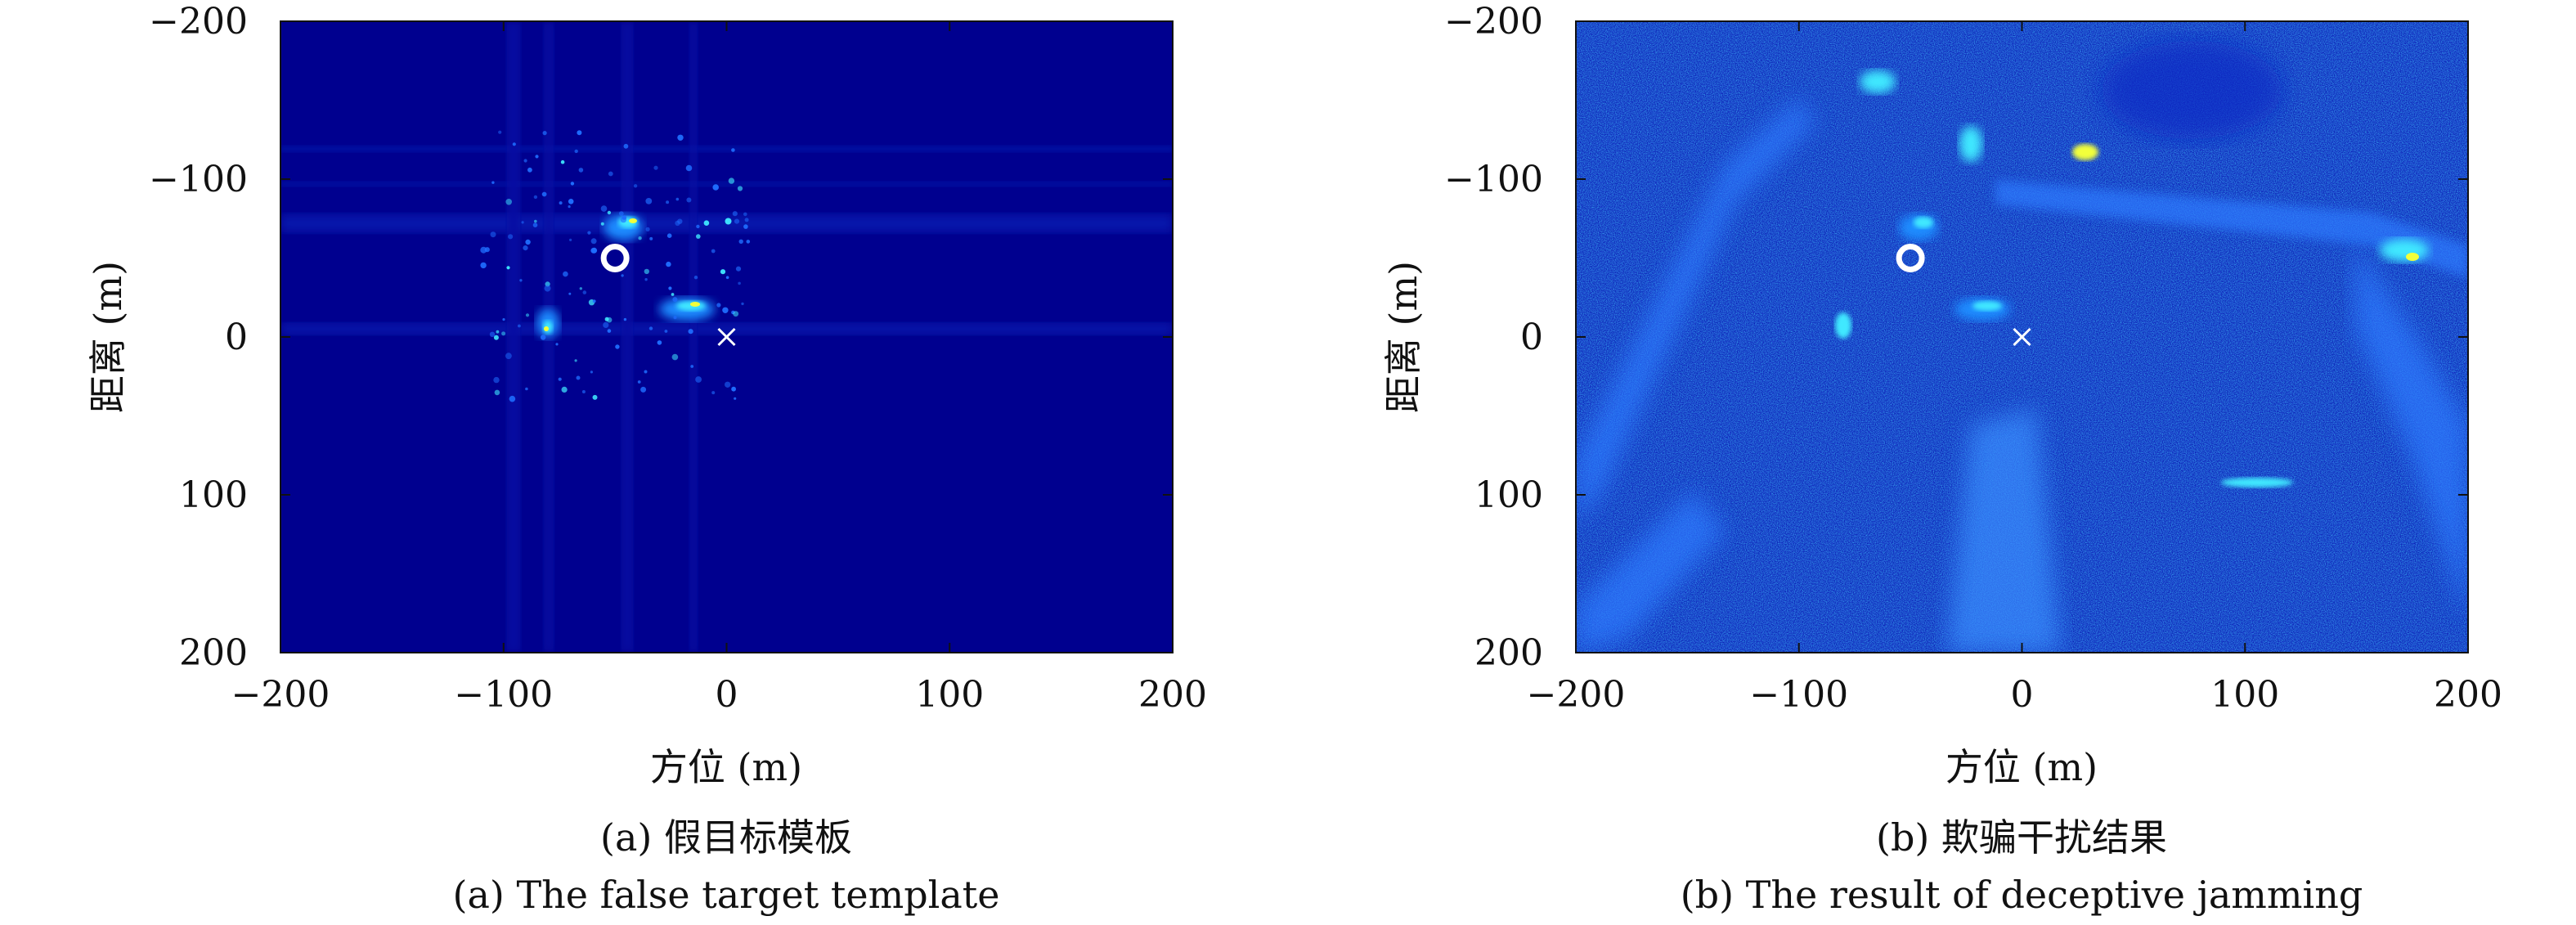 The width and height of the screenshot is (2576, 925). What do you see at coordinates (2022, 895) in the screenshot?
I see `caption-en-b: (b) The result of deceptive jamming` at bounding box center [2022, 895].